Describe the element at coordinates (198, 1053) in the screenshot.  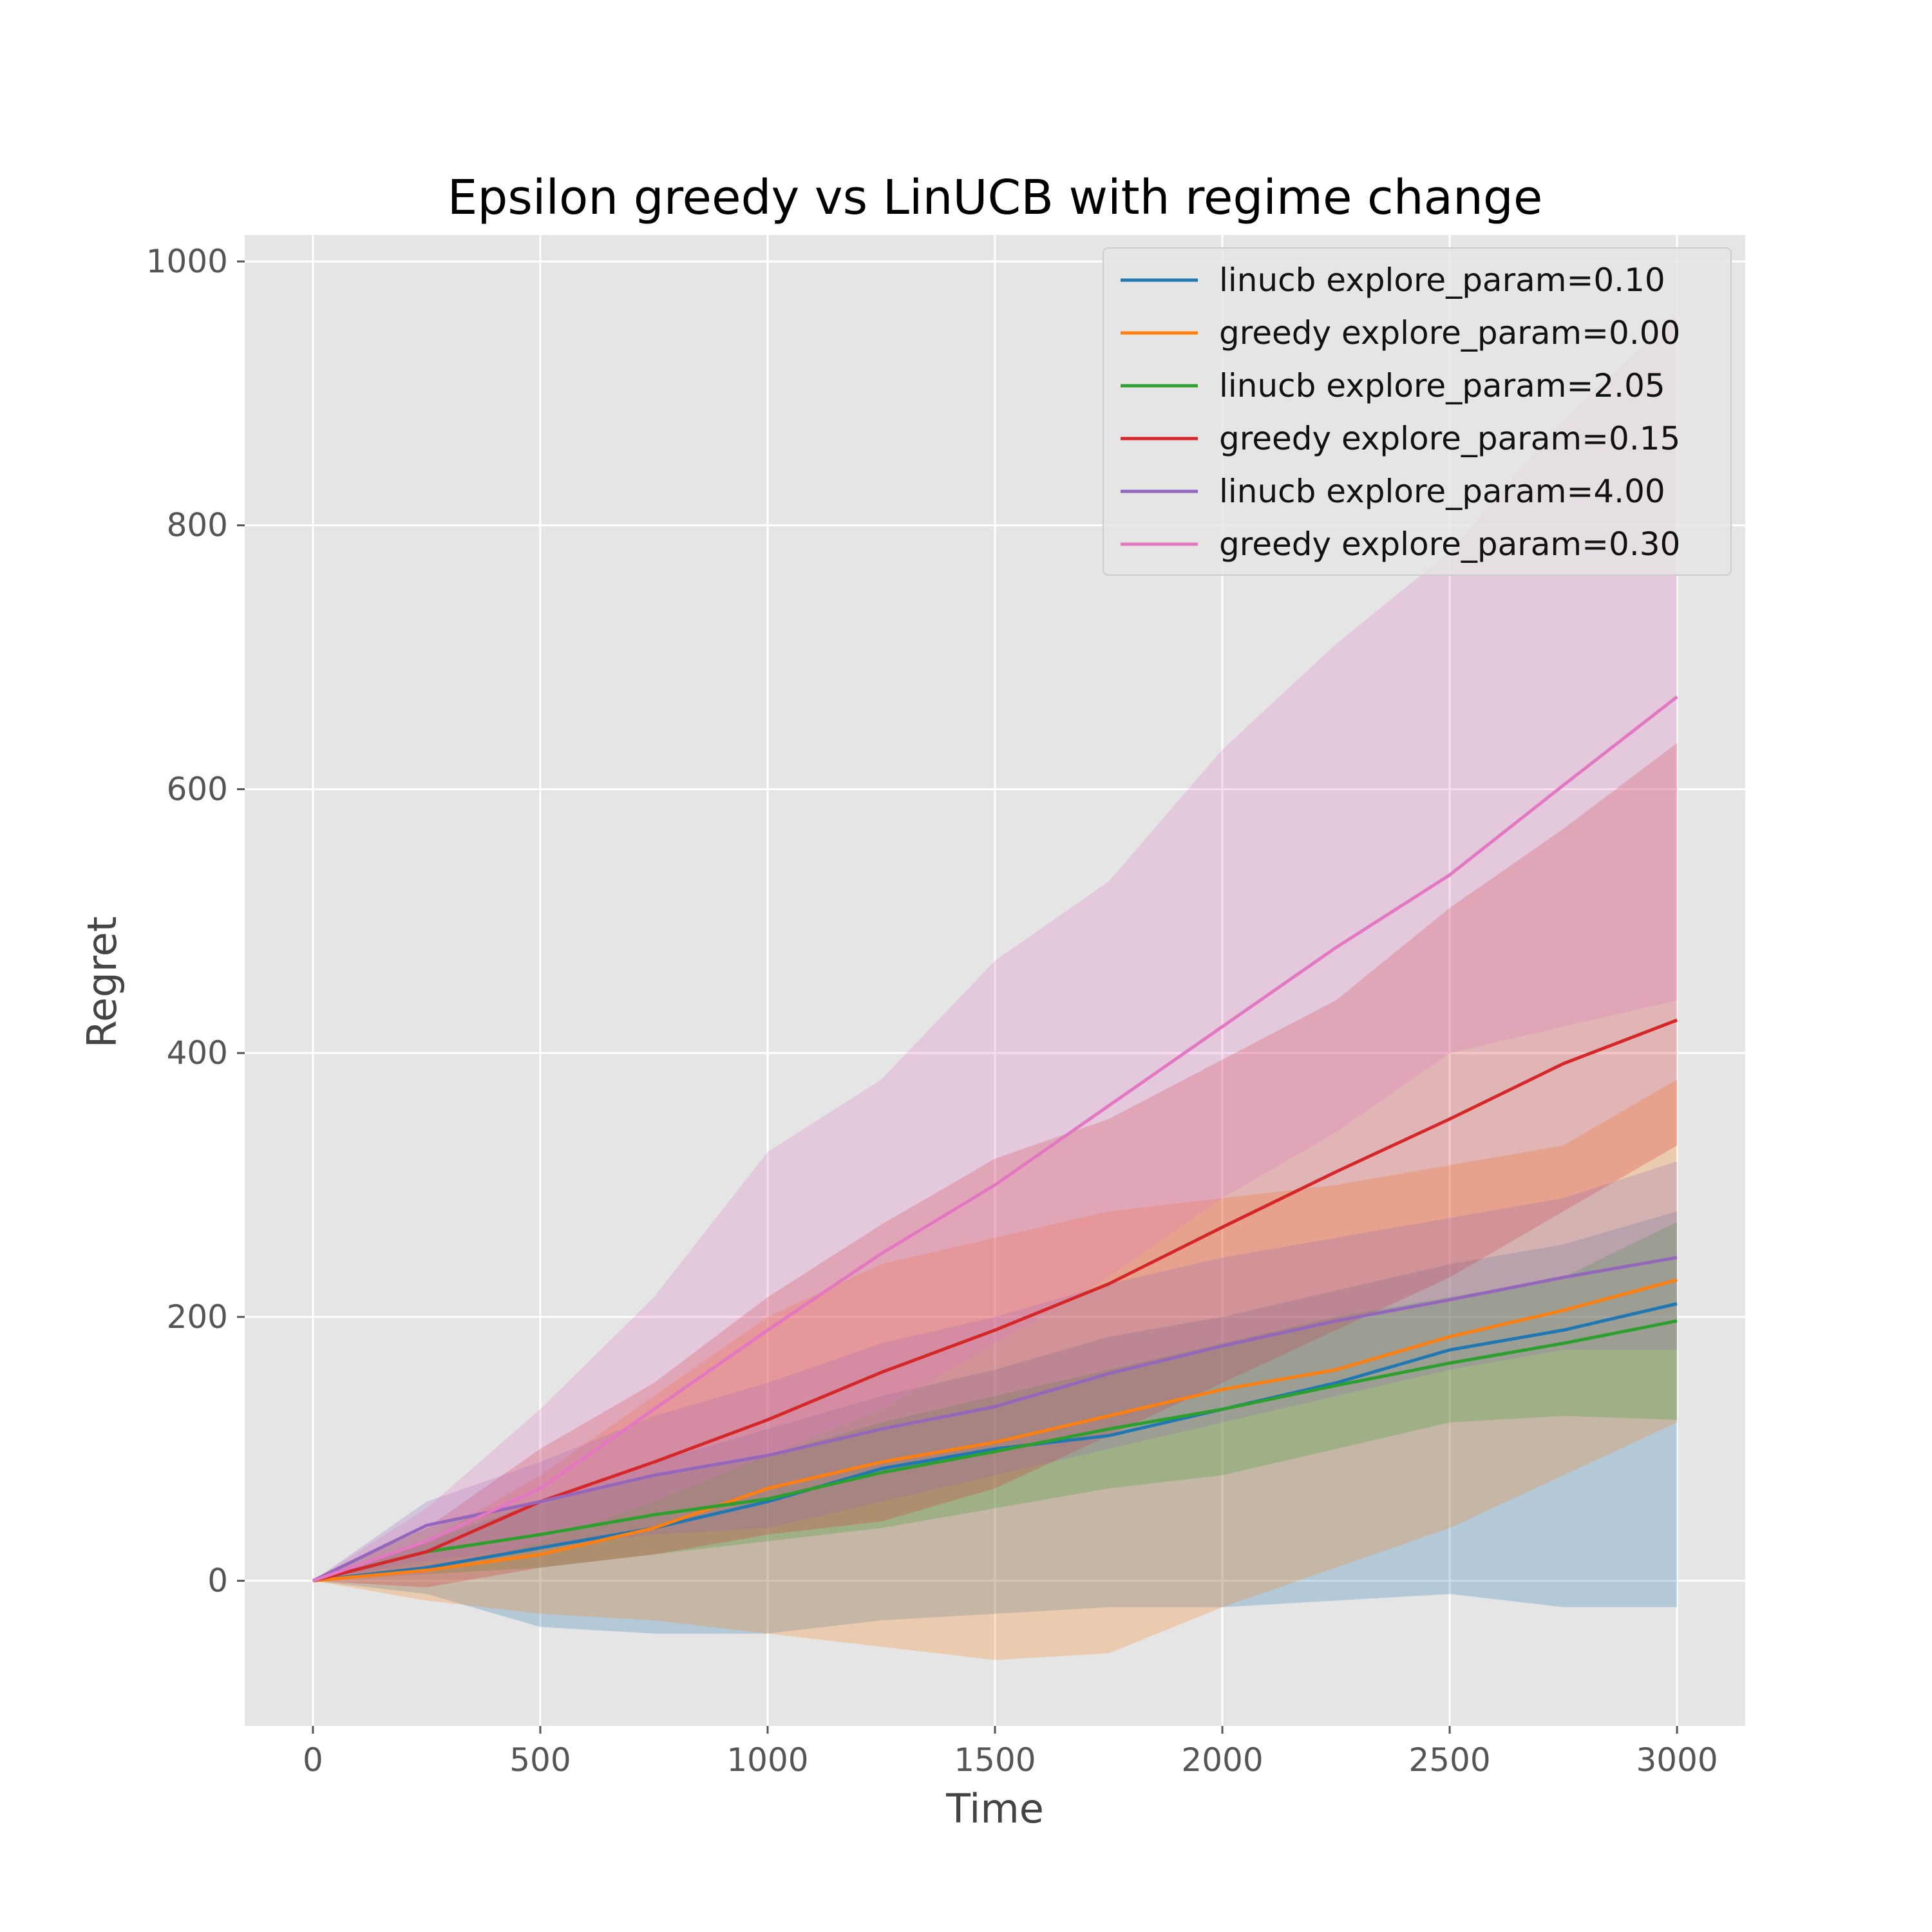
I see `y-tick-label: 400` at that location.